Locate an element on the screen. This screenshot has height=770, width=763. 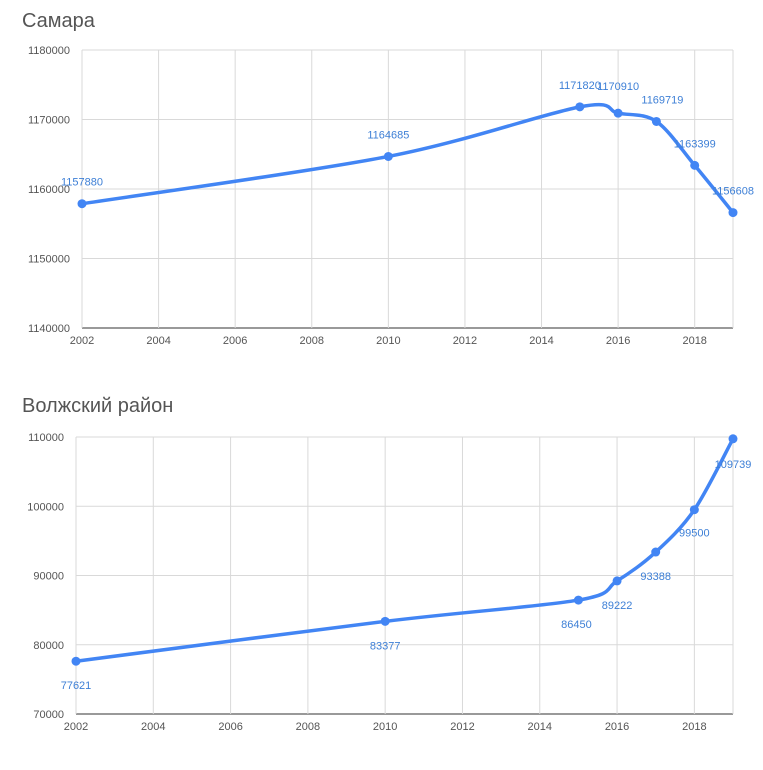
data-label: 1164685 is located at coordinates (388, 135).